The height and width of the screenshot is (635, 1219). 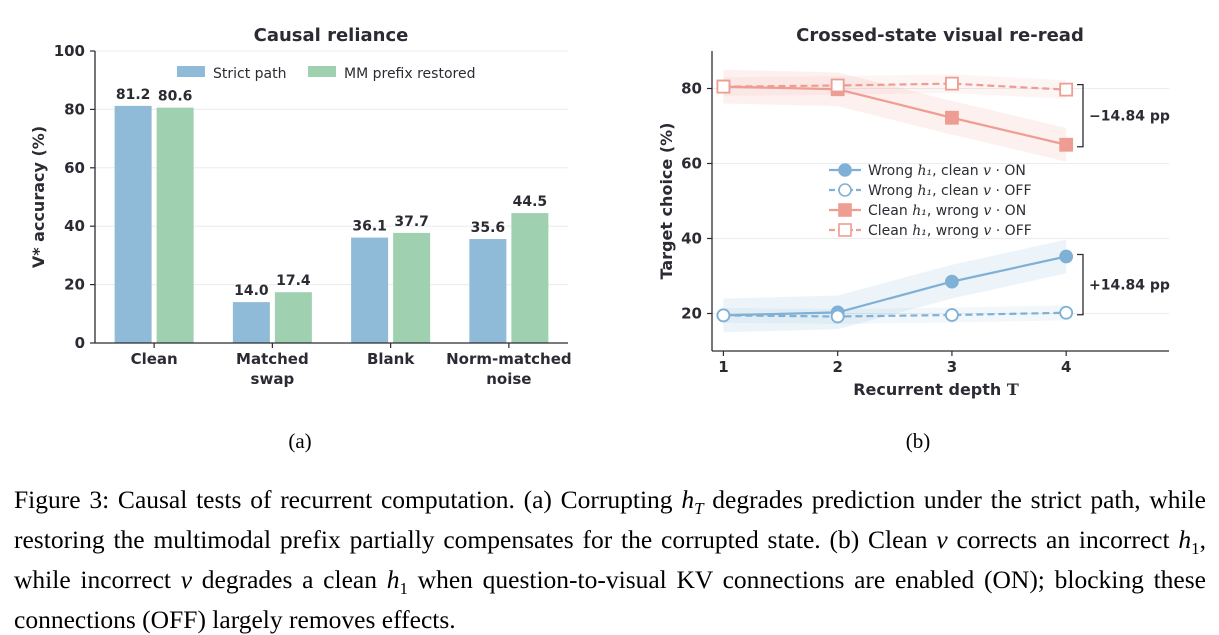 I want to click on legend-label: Clean h₁, wrong v · OFF, so click(x=950, y=231).